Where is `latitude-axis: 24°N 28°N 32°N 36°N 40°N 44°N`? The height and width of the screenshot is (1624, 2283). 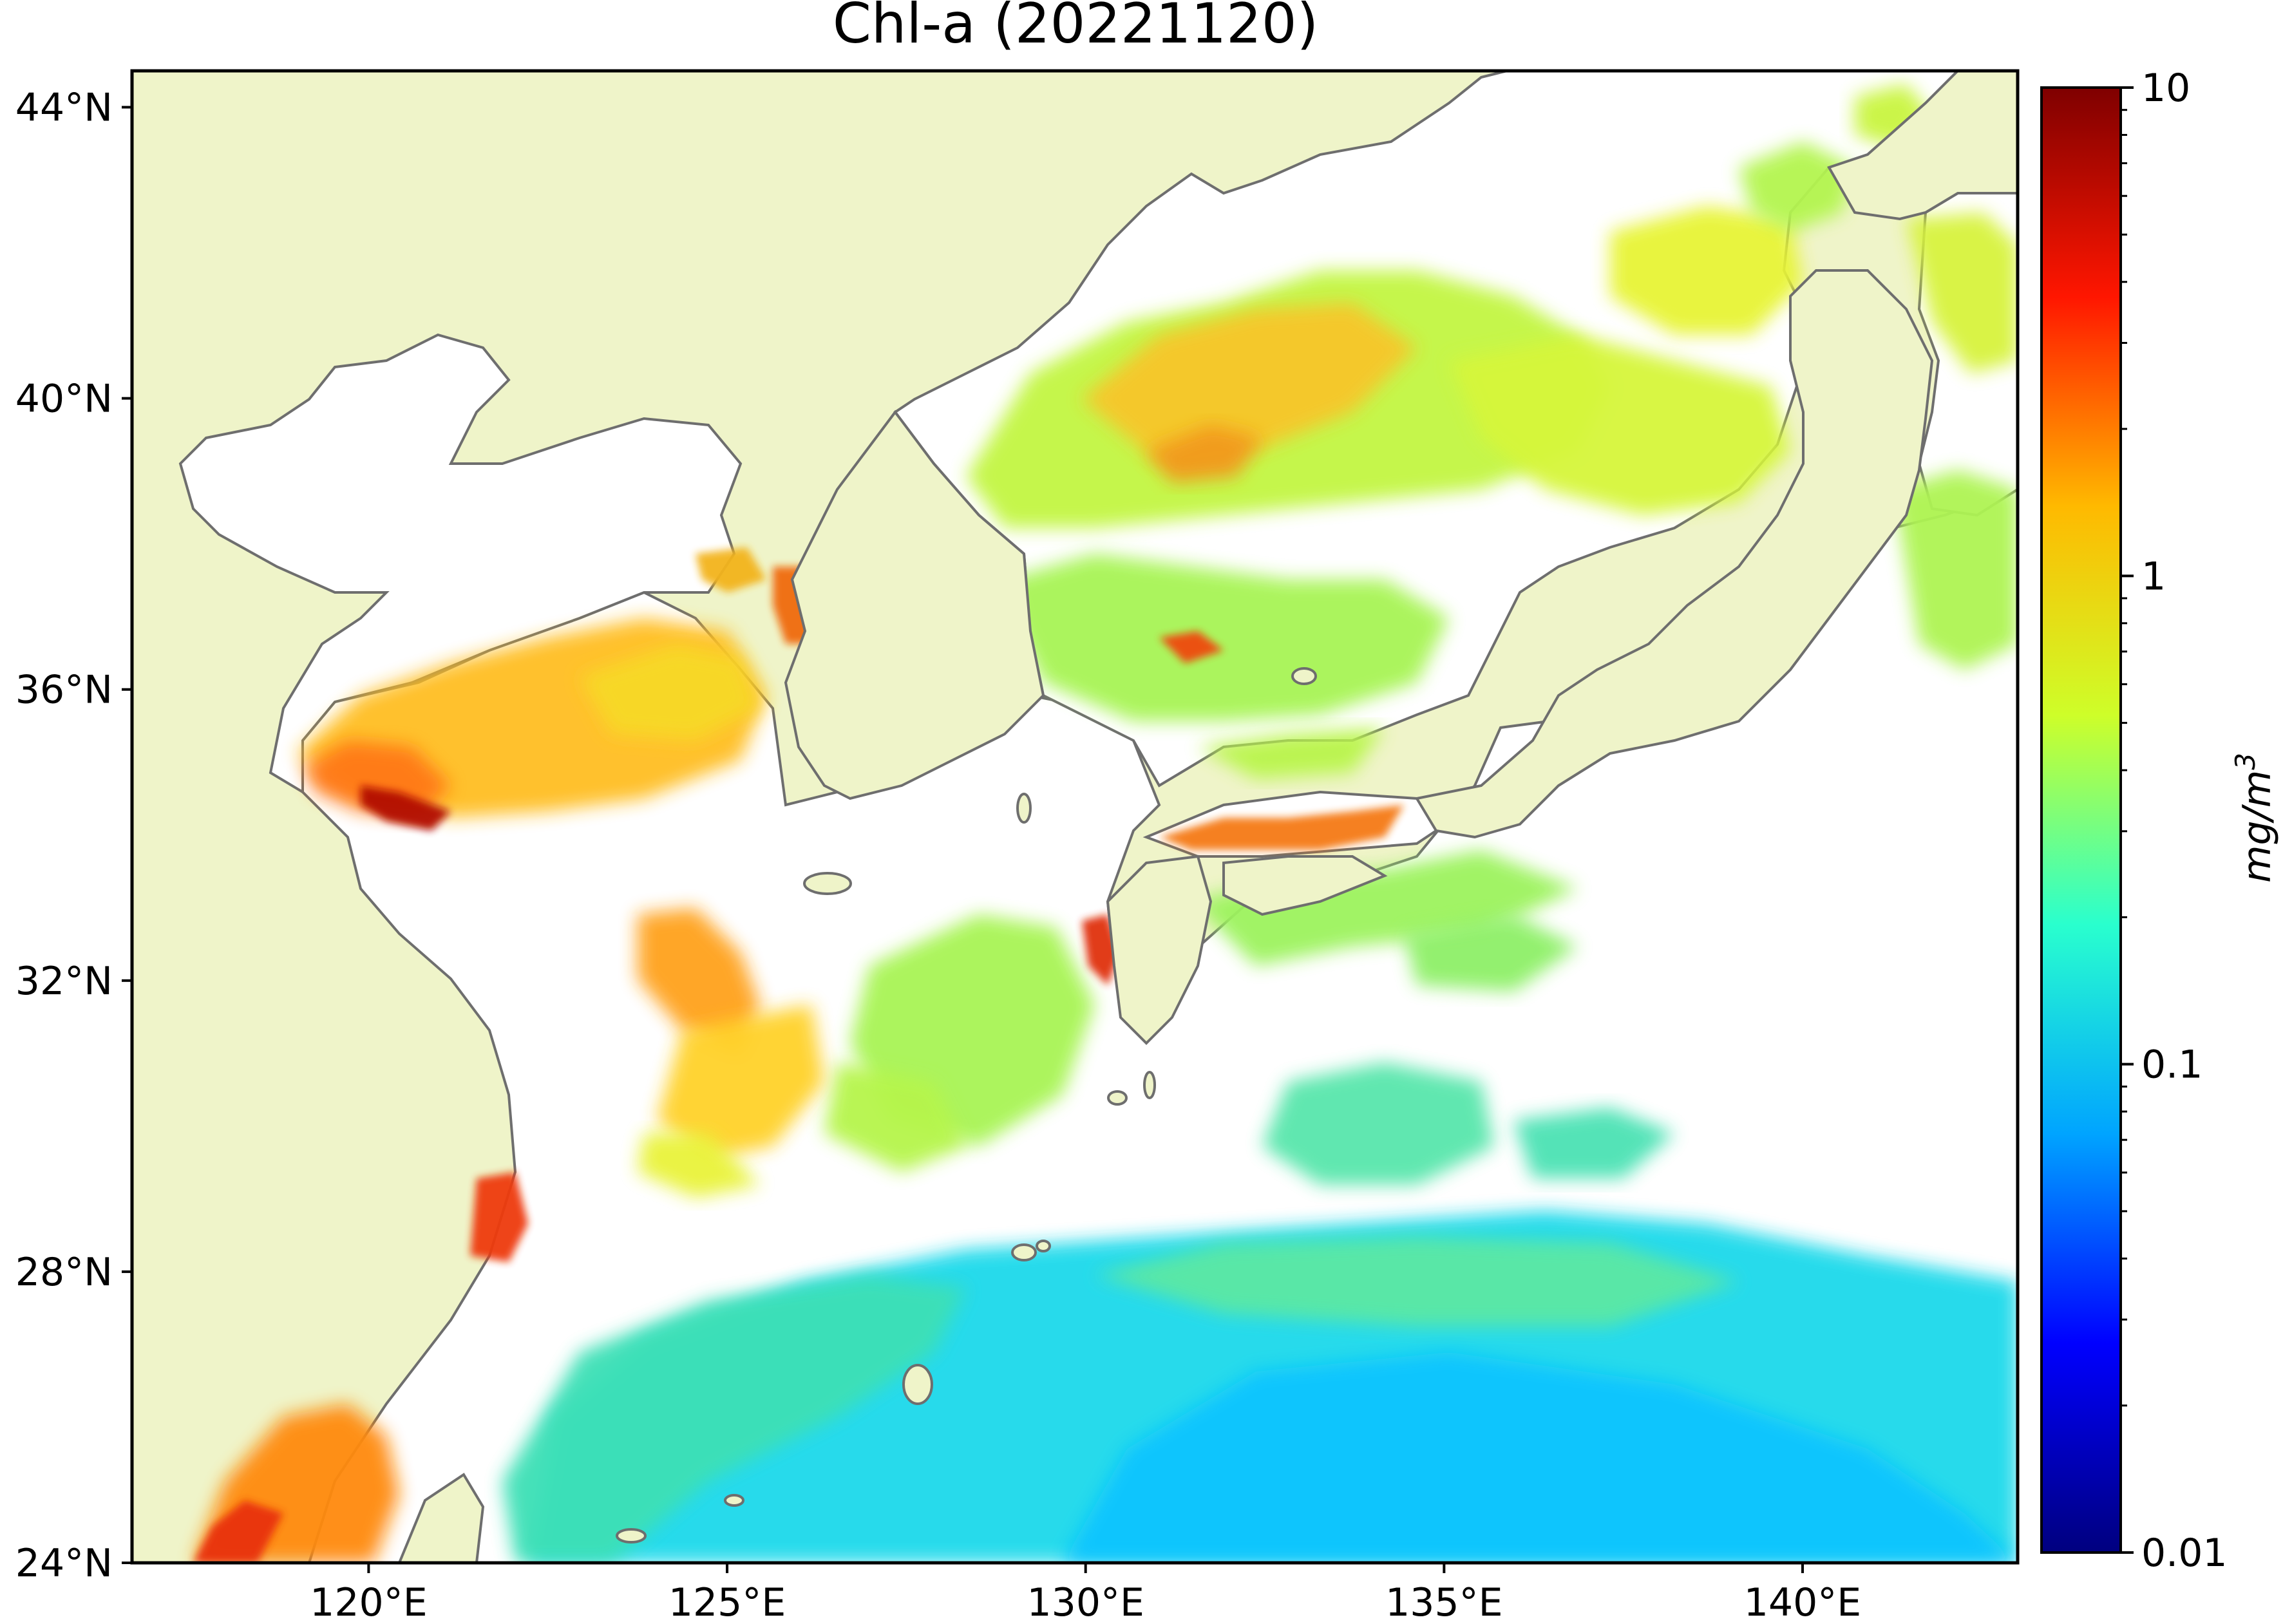 latitude-axis: 24°N 28°N 32°N 36°N 40°N 44°N is located at coordinates (73, 836).